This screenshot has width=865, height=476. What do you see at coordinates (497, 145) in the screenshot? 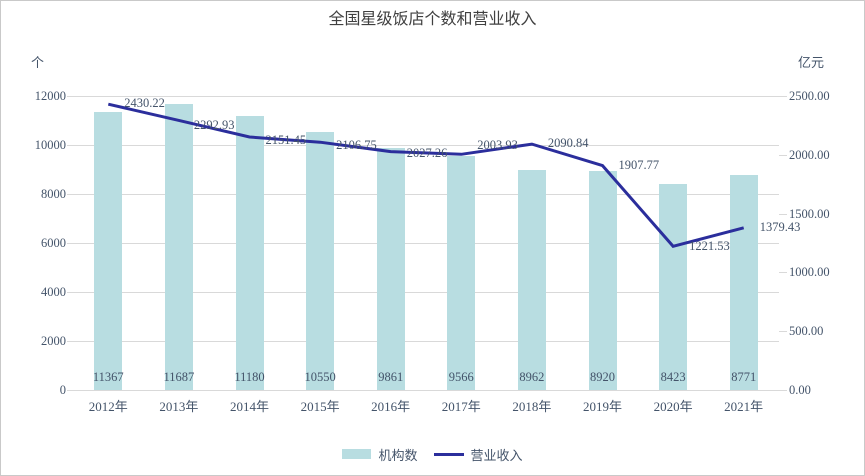
I see `line-value-label: 2003.93` at bounding box center [497, 145].